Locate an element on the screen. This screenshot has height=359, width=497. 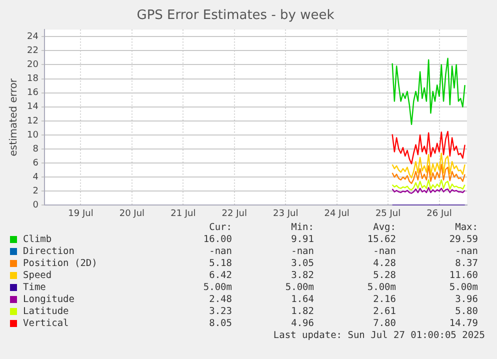
text: 6.42 is located at coordinates (220, 276).